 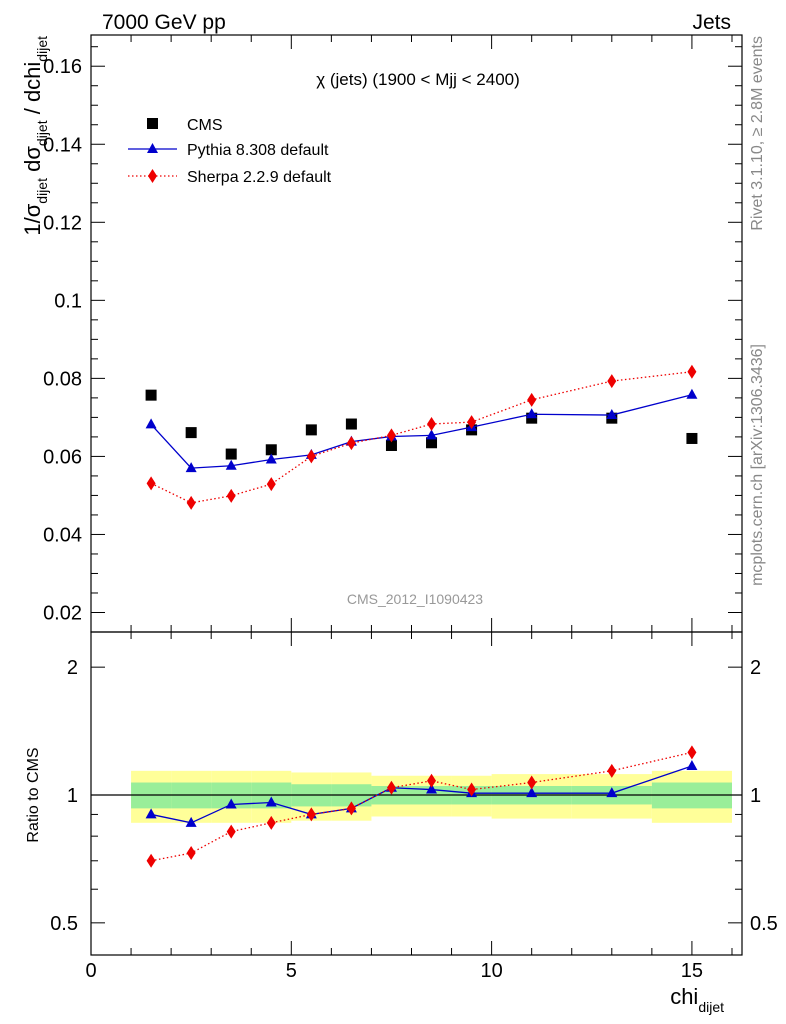 I want to click on y-tick-label-6: 0.14, so click(x=62, y=145).